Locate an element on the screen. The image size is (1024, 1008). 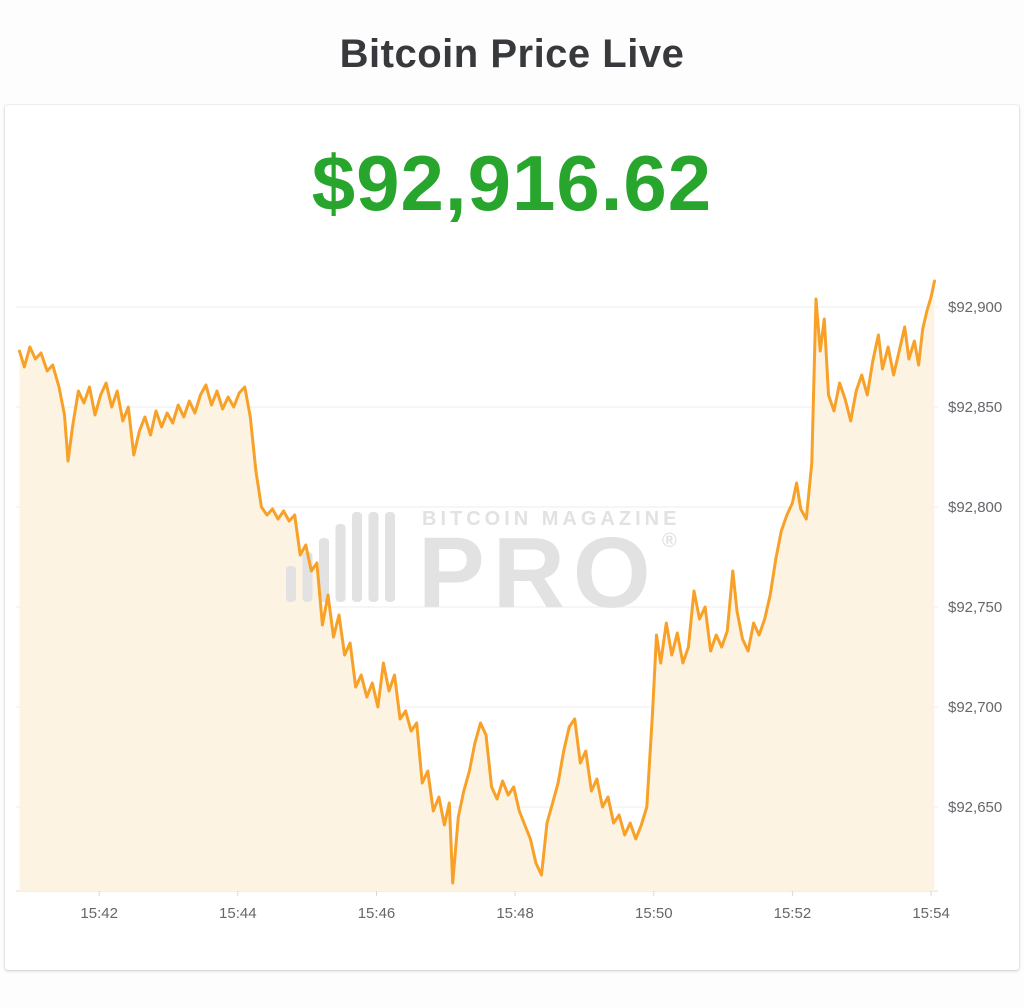
x-axis-label: 15:44 is located at coordinates (238, 913).